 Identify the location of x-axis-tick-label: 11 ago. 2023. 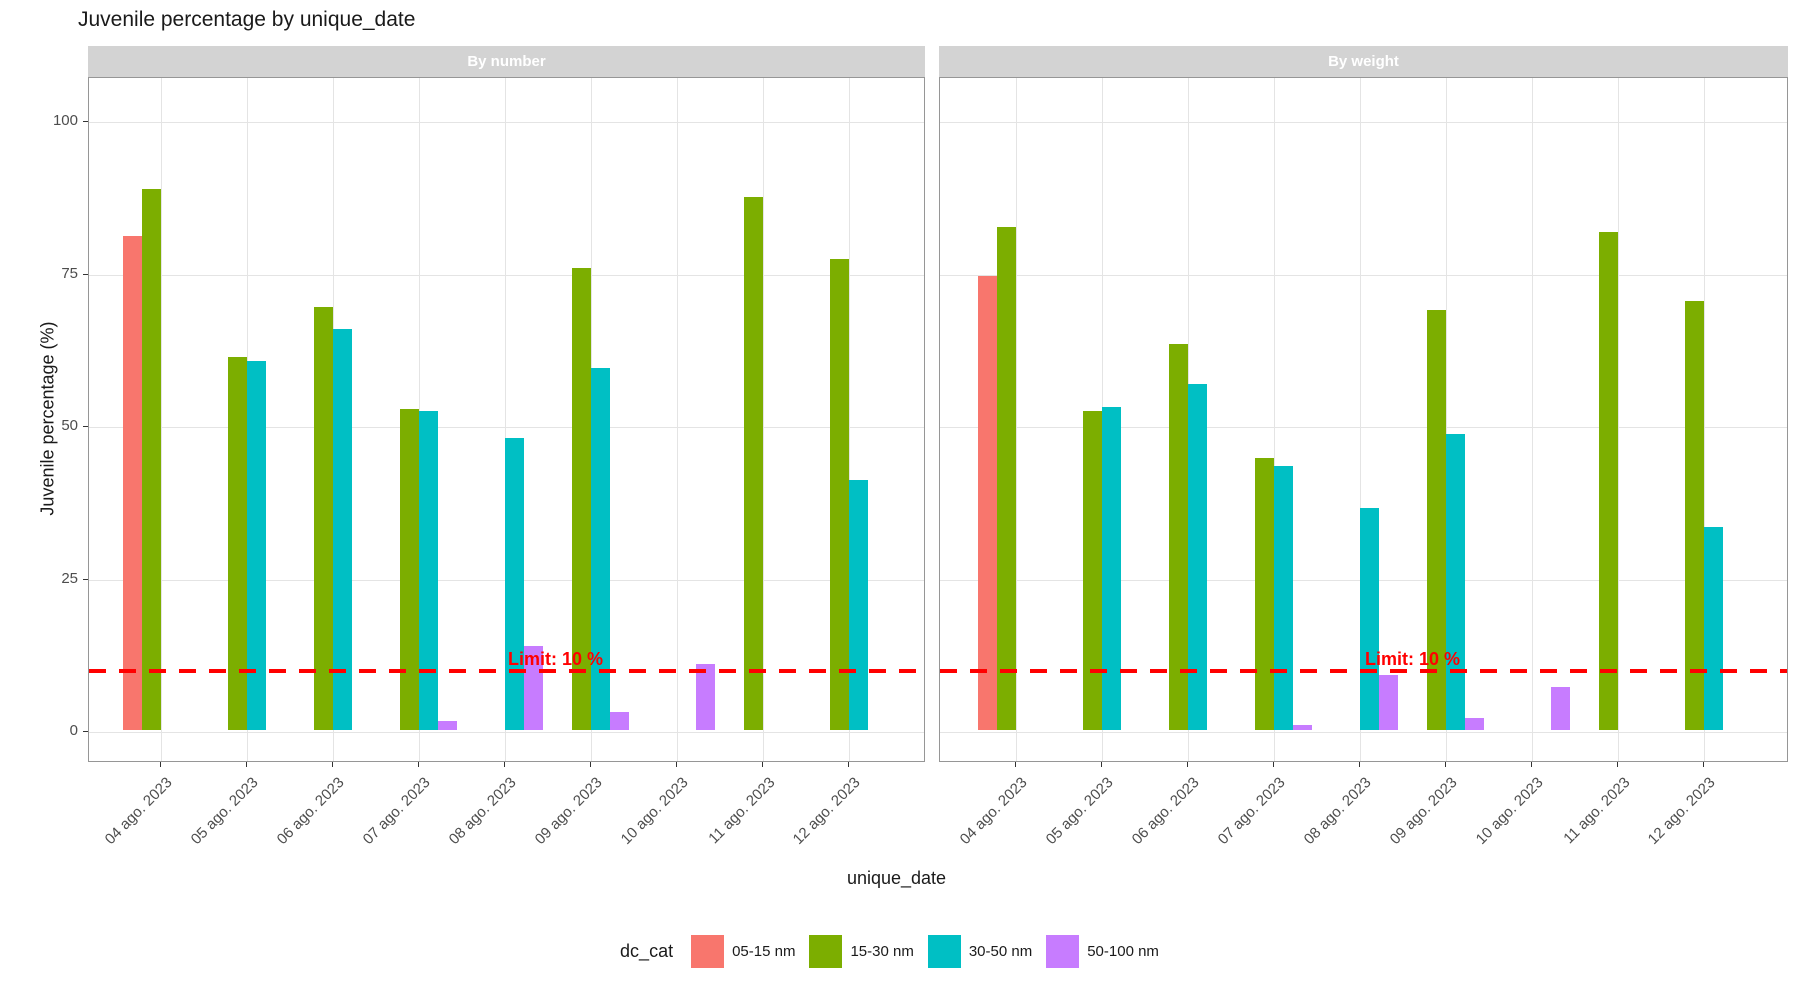
(1596, 811).